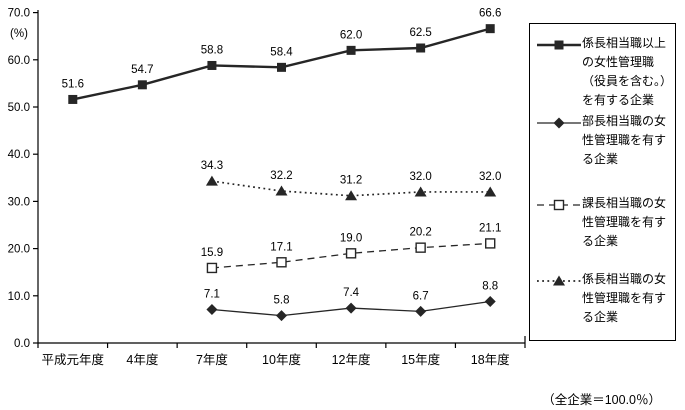 The width and height of the screenshot is (685, 410). I want to click on x-axis: 平成元年度 4年度 7年度 10年度 12年度 15年度 18年度, so click(281, 351).